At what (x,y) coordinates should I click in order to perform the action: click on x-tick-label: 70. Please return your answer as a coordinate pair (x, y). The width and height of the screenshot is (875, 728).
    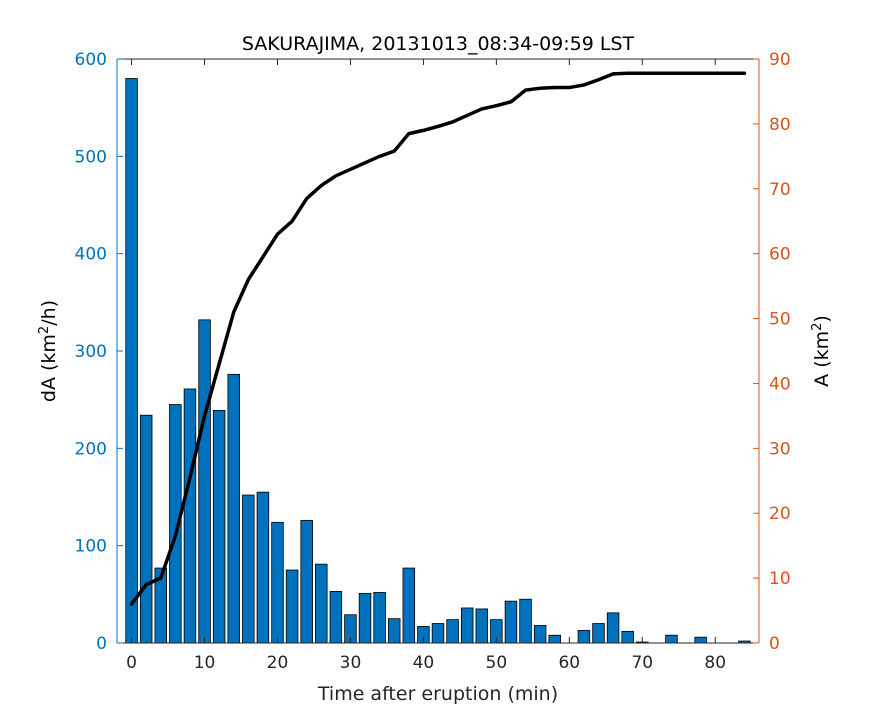
    Looking at the image, I should click on (642, 663).